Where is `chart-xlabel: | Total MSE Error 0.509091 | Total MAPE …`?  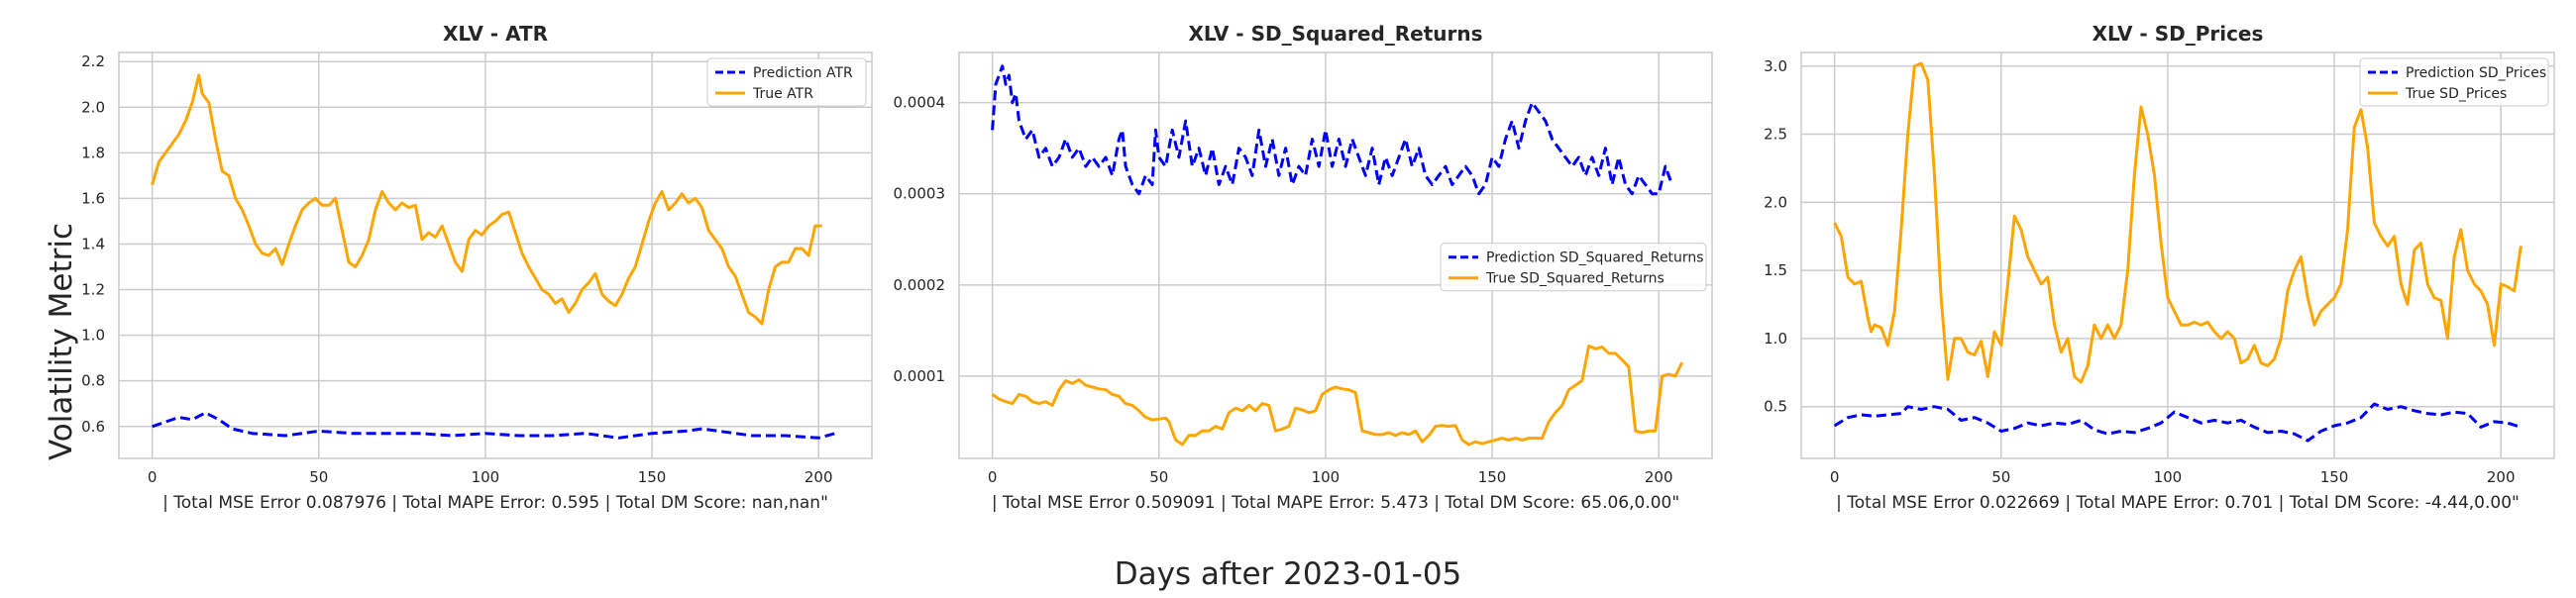
chart-xlabel: | Total MSE Error 0.509091 | Total MAPE … is located at coordinates (1335, 503).